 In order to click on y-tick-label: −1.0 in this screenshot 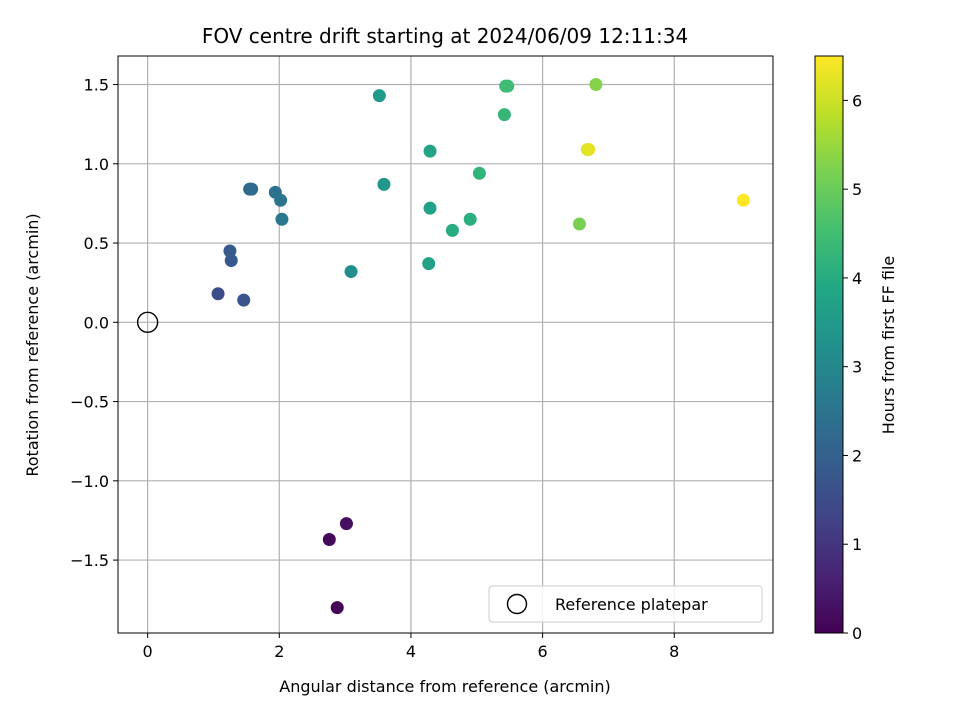, I will do `click(89, 481)`.